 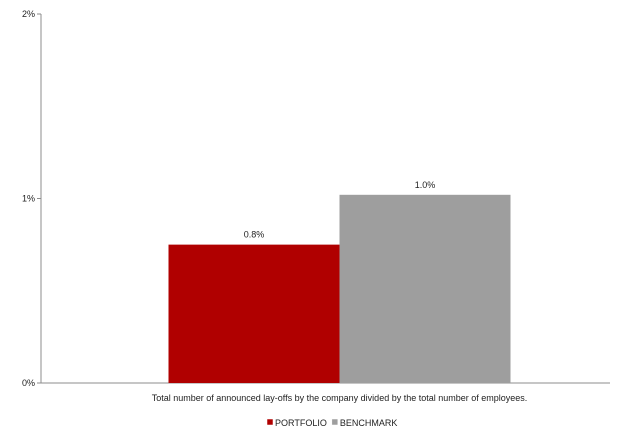 What do you see at coordinates (28, 383) in the screenshot?
I see `y-tick-label: 0%` at bounding box center [28, 383].